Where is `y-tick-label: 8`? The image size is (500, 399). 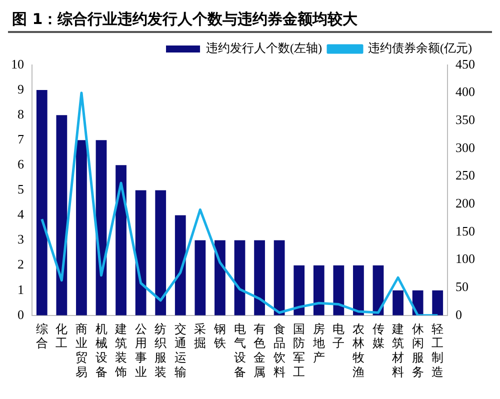
y-tick-label: 8 is located at coordinates (21, 114).